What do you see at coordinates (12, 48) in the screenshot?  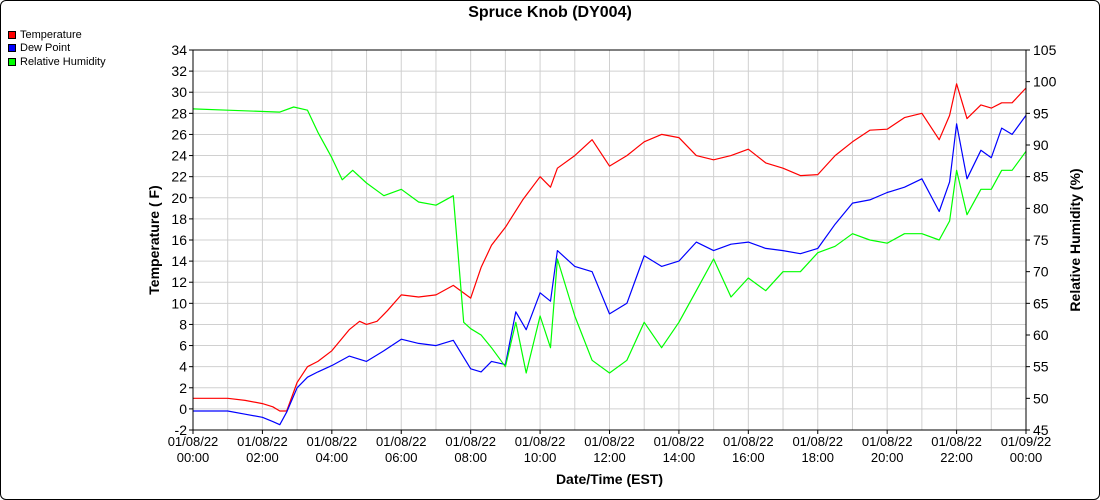 I see `legend-swatch-dew-point` at bounding box center [12, 48].